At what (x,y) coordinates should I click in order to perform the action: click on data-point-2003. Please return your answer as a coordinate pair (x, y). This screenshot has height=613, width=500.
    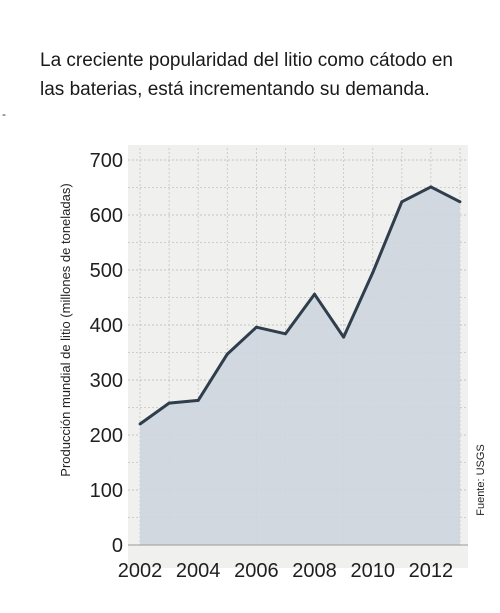
    Looking at the image, I should click on (169, 403).